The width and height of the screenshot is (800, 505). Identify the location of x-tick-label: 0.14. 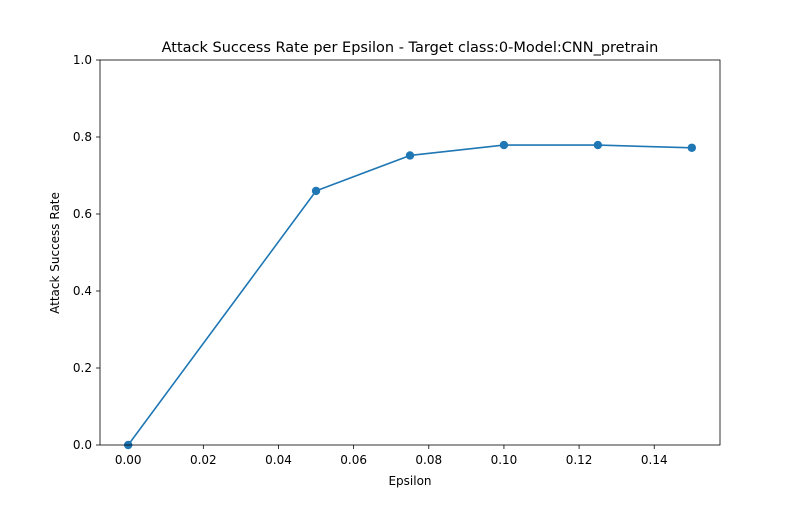
(654, 460).